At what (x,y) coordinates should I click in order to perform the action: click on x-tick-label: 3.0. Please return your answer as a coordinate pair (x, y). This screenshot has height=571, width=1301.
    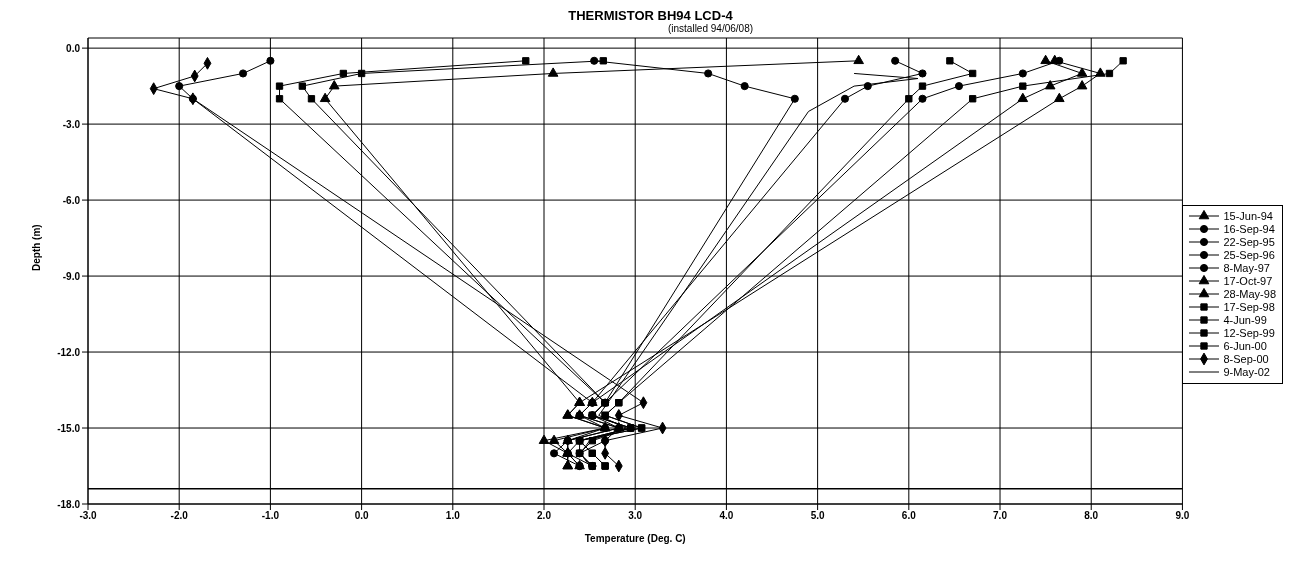
    Looking at the image, I should click on (635, 516).